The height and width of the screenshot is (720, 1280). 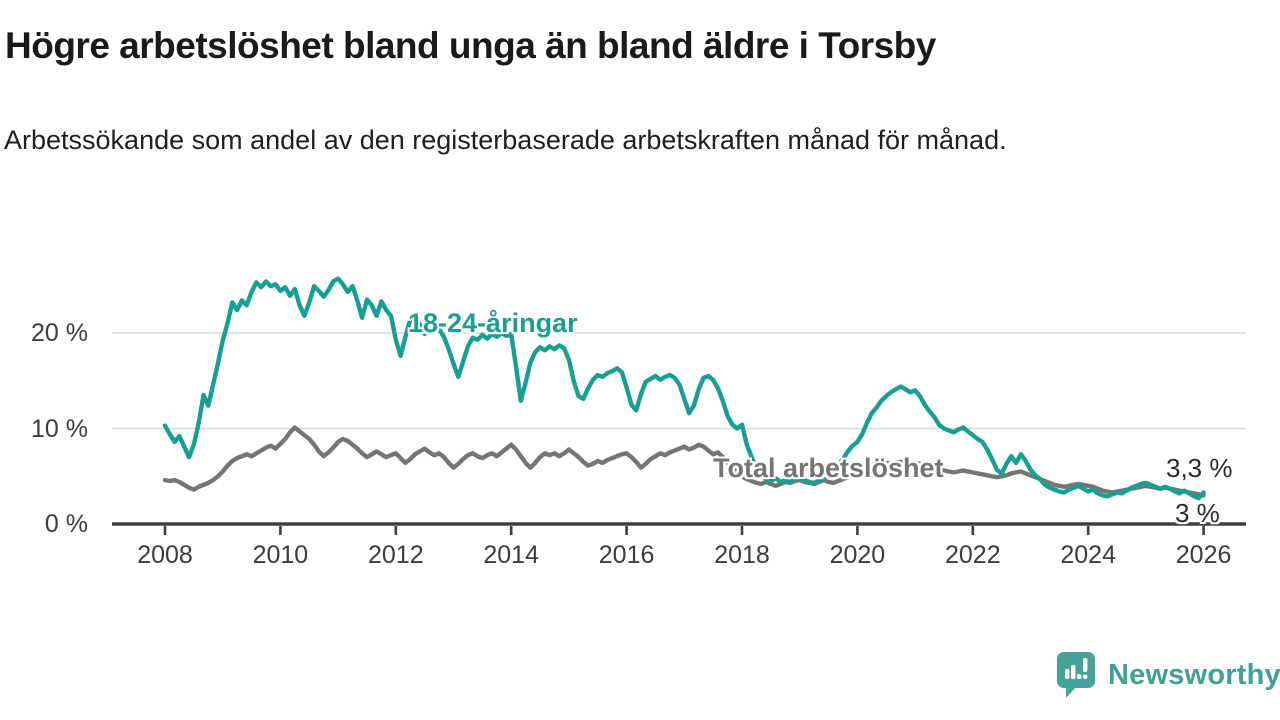 I want to click on end-value-label-youth: 3,3 %, so click(x=1199, y=468).